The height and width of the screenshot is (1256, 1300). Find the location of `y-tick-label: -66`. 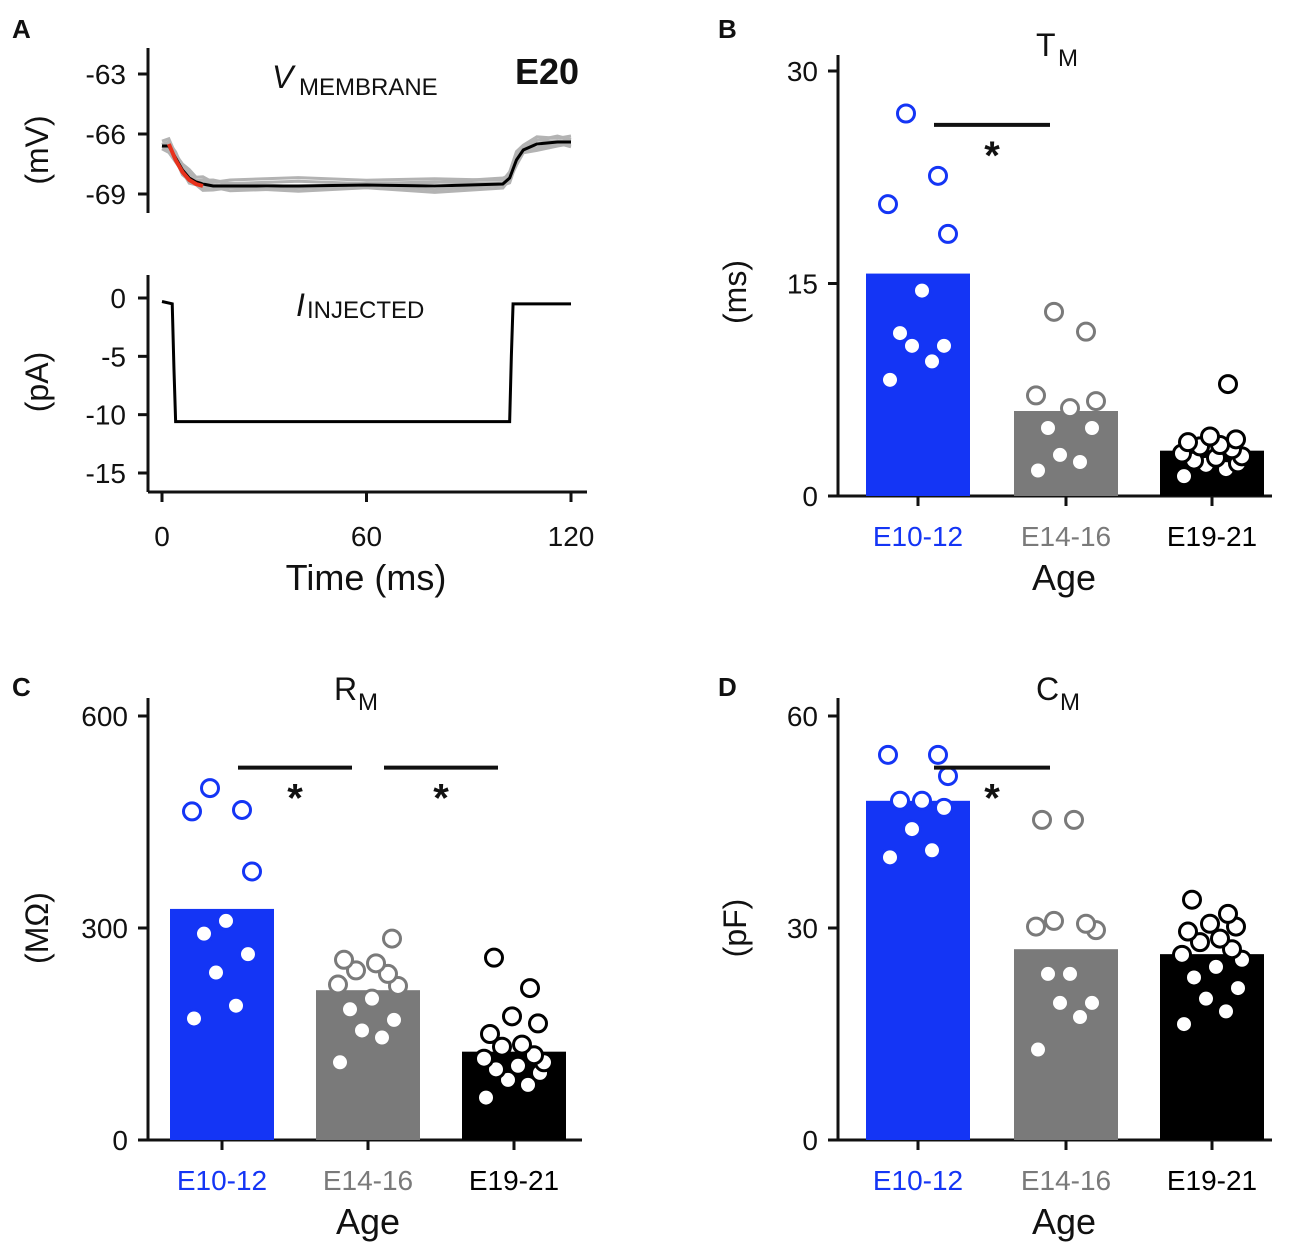

y-tick-label: -66 is located at coordinates (106, 134).